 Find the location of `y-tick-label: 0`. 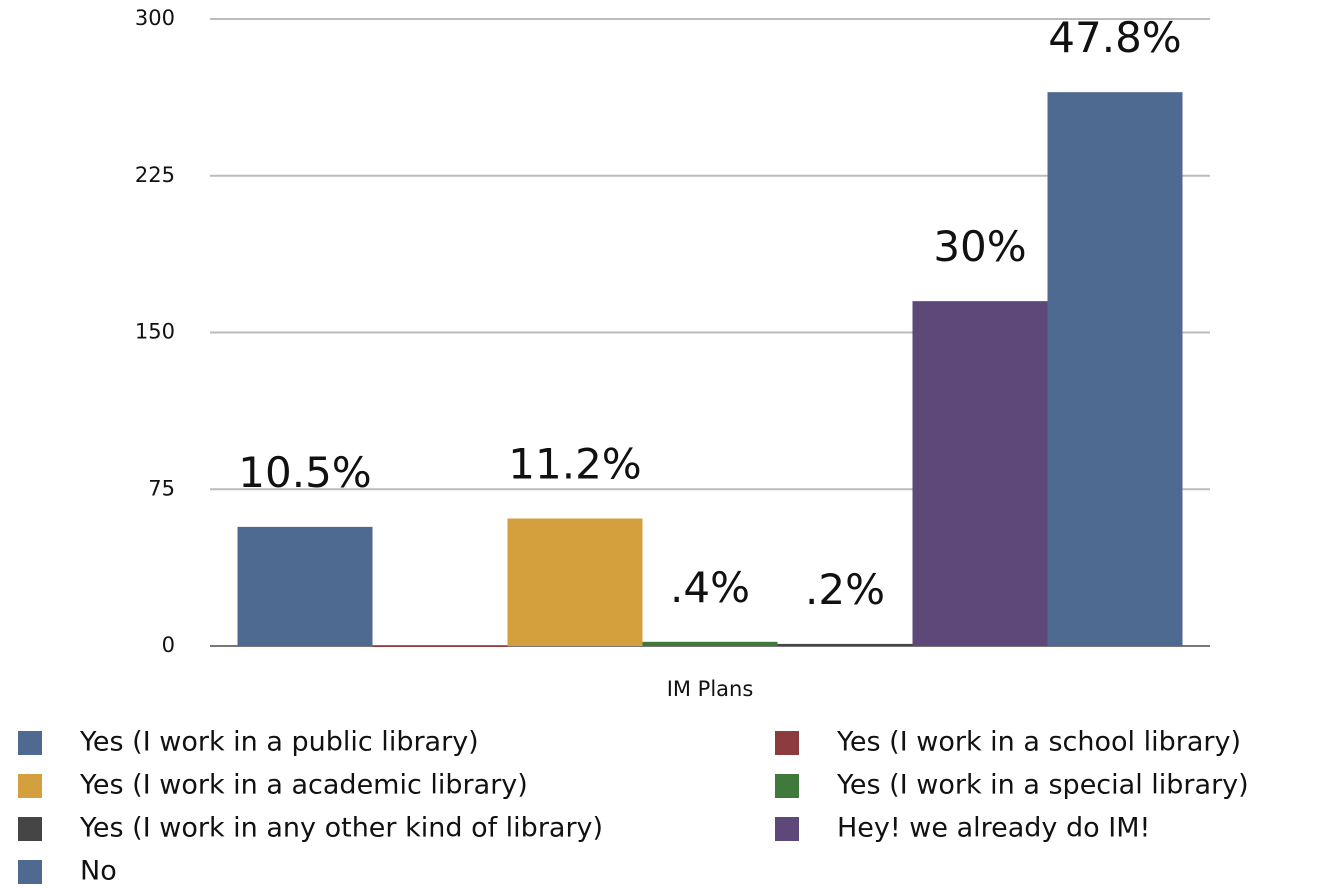

y-tick-label: 0 is located at coordinates (168, 645).